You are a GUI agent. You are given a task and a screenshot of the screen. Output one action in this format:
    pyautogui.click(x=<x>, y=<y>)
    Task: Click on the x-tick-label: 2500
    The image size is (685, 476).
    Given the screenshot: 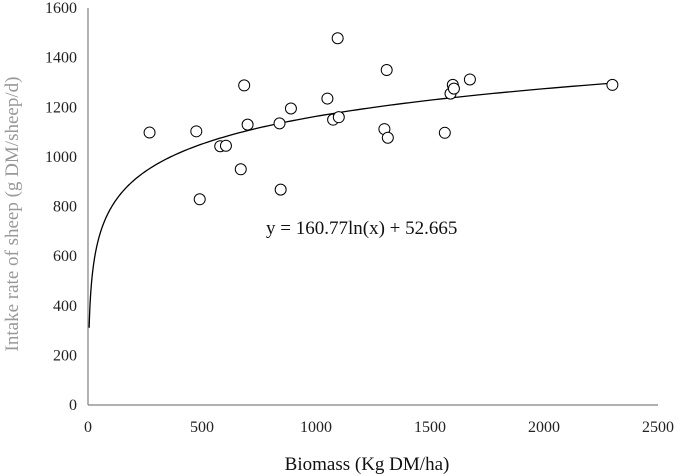 What is the action you would take?
    pyautogui.click(x=658, y=427)
    